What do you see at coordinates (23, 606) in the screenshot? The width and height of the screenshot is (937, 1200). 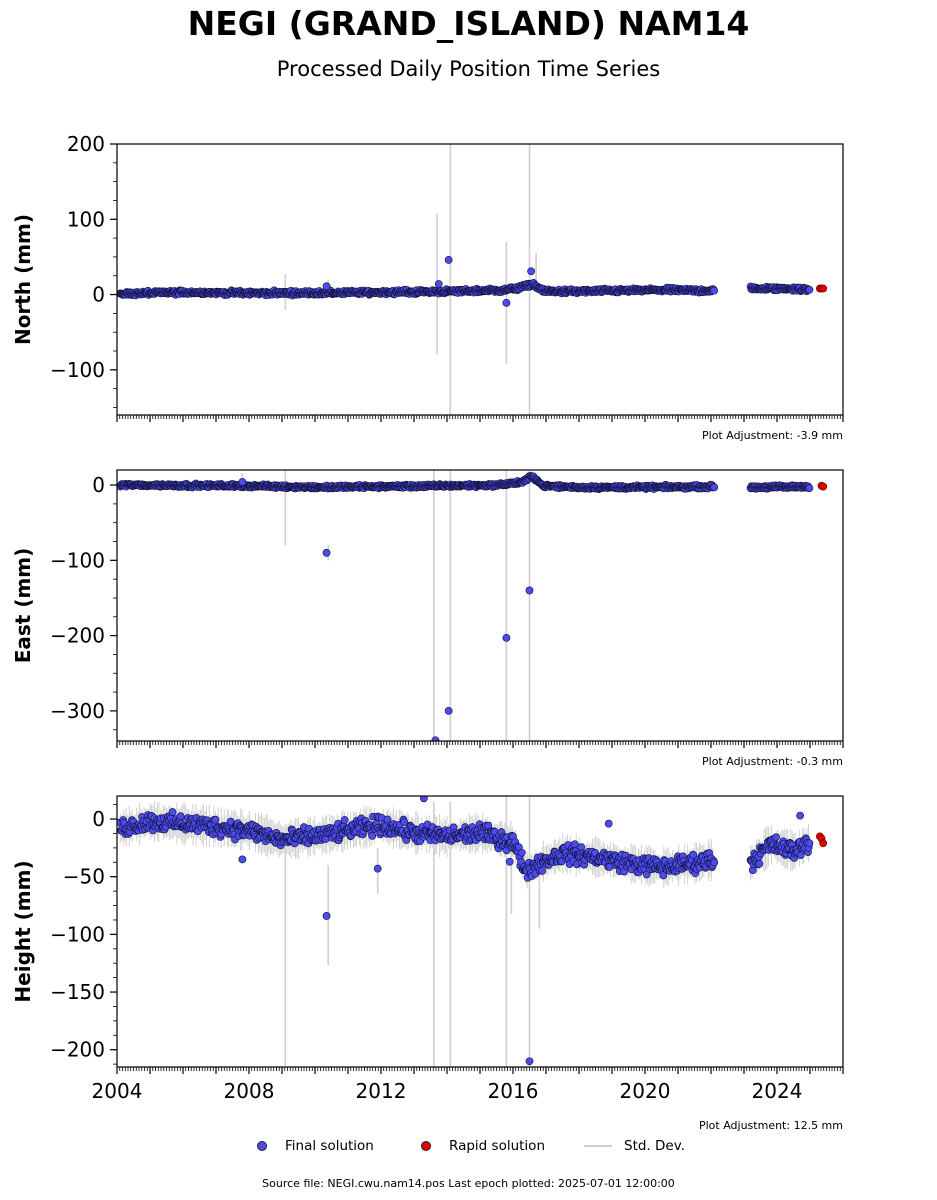 I see `y-axis-label: East (mm)` at bounding box center [23, 606].